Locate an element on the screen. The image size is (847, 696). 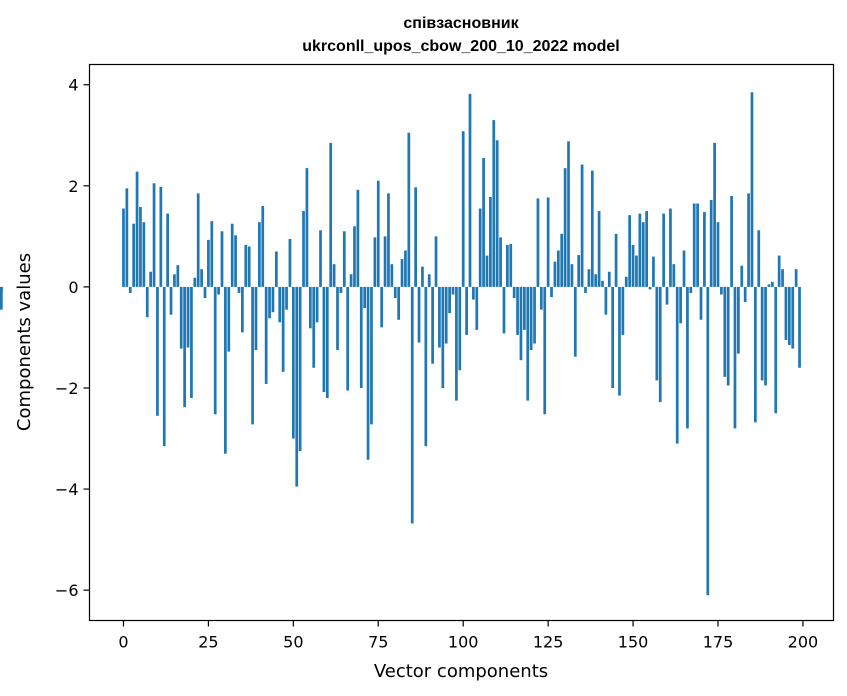
y-tick-label: 0 is located at coordinates (73, 287).